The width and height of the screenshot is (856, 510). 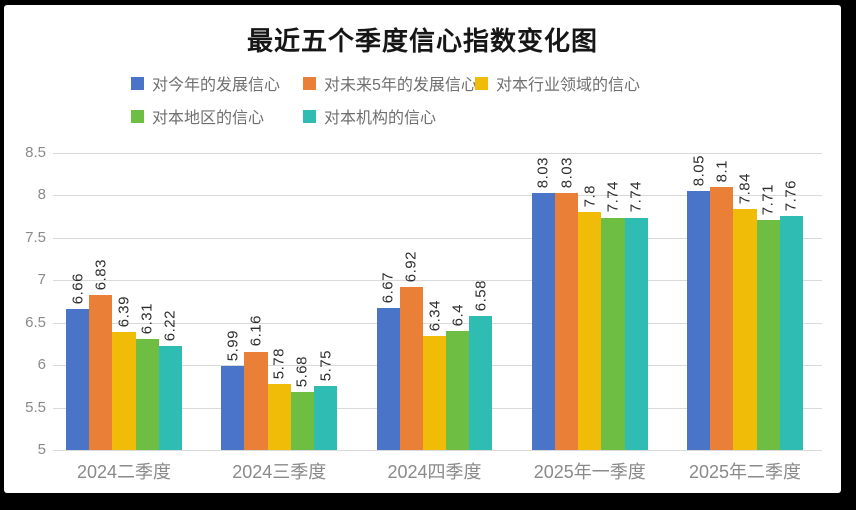 I want to click on bar-data-label: 5.99, so click(x=233, y=345).